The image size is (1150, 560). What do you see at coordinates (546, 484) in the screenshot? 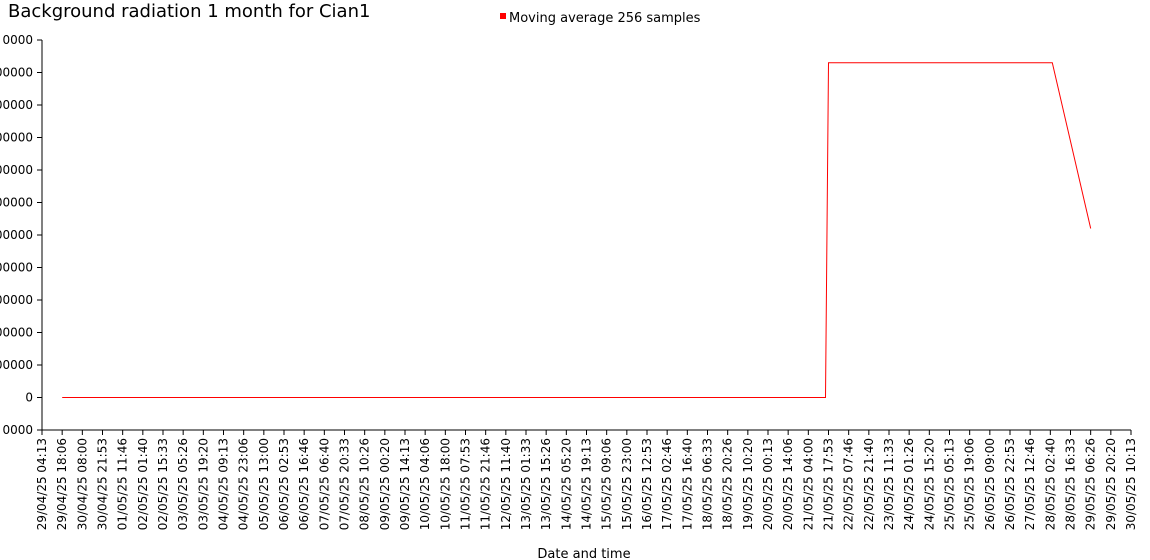
I see `x-tick-label: 13/05/25 15:26` at bounding box center [546, 484].